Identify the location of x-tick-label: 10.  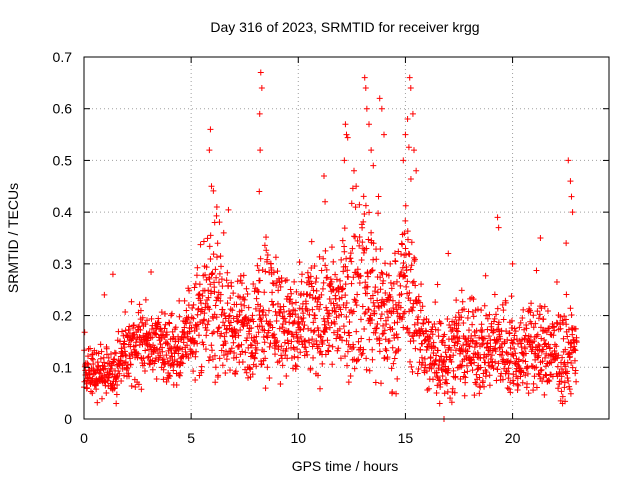
(298, 438).